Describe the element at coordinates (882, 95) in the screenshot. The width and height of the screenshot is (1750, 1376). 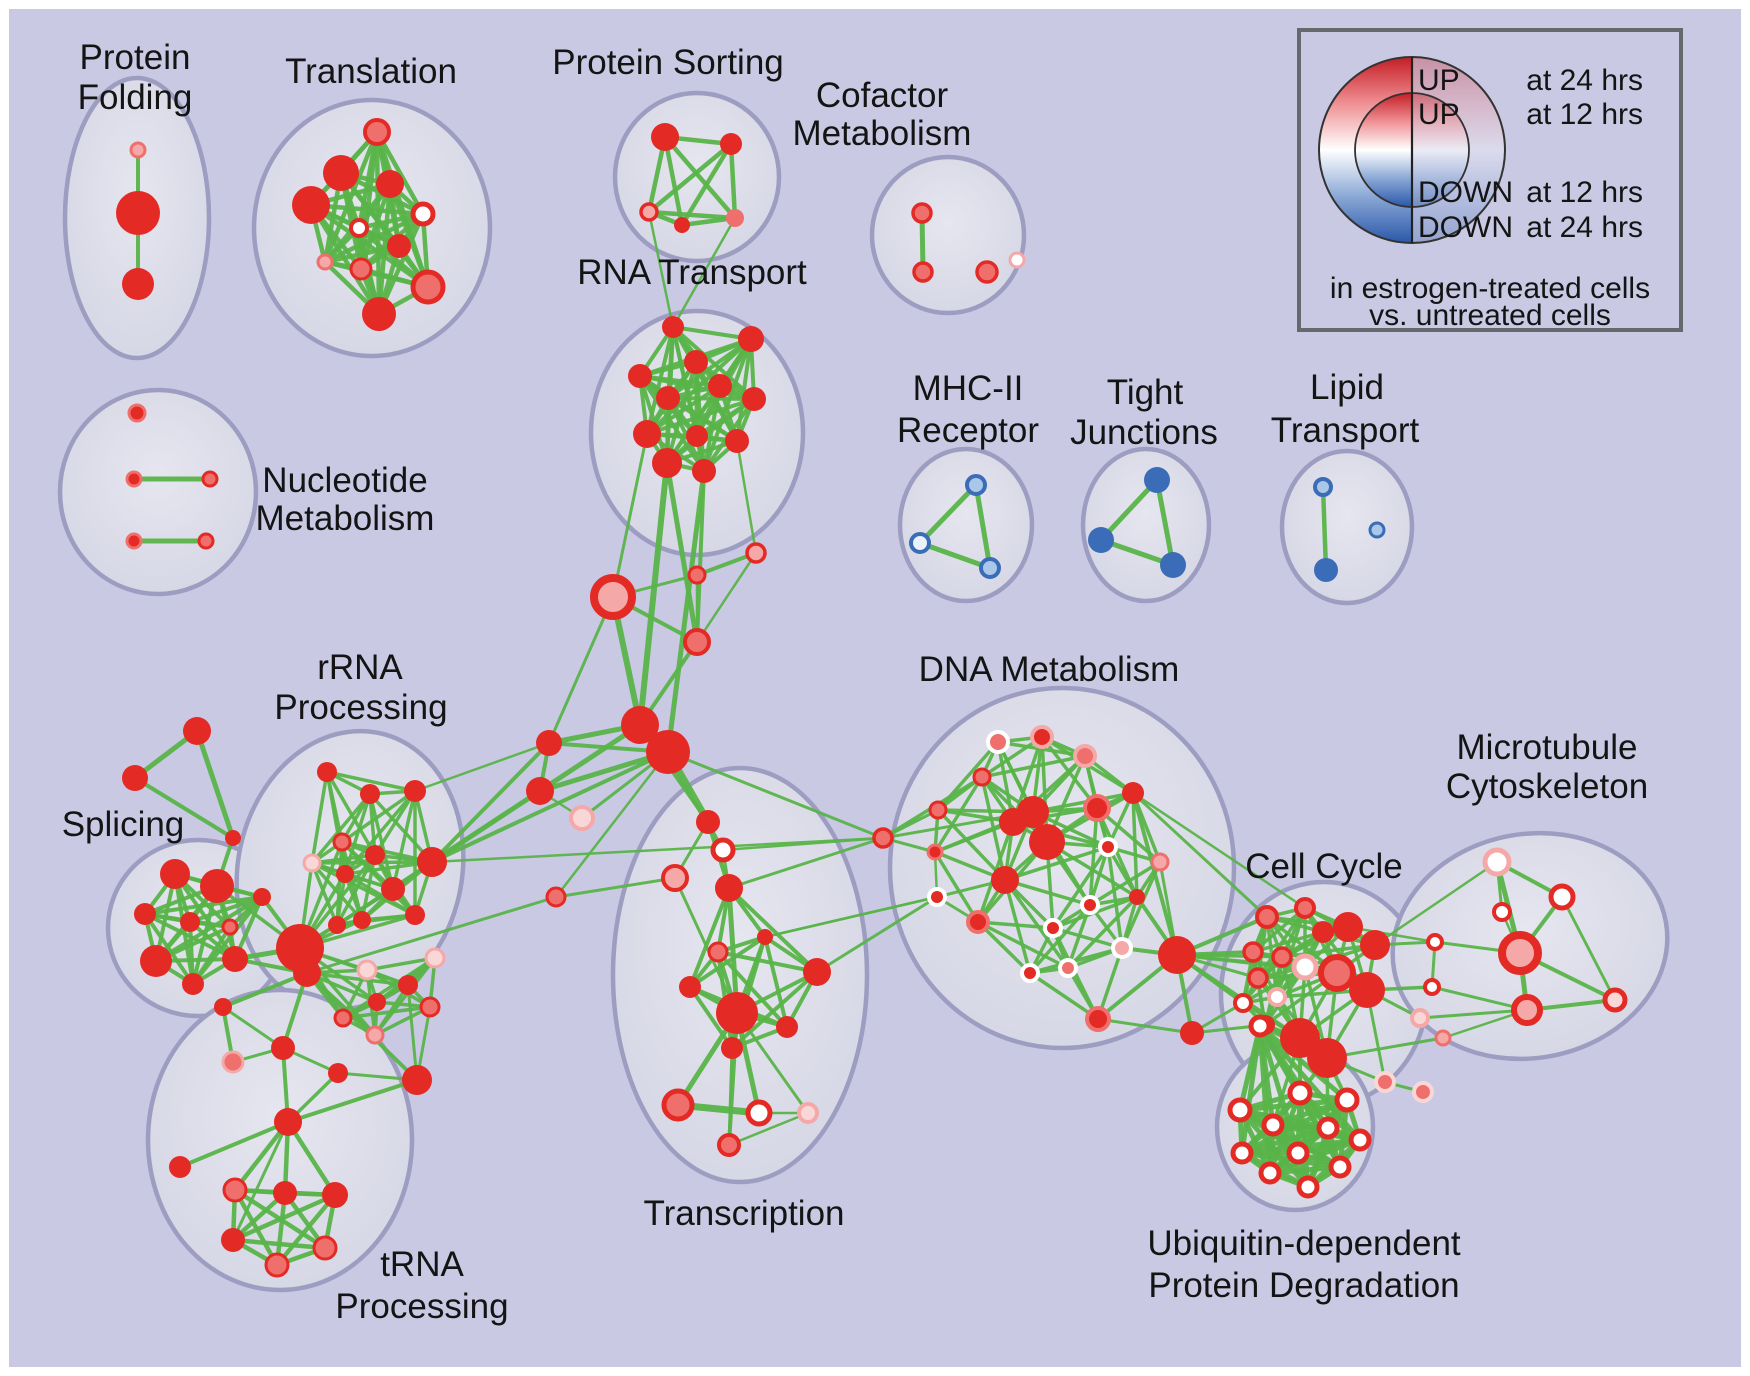
I see `cluster-label-cofactor-metabolism: Cofactor` at that location.